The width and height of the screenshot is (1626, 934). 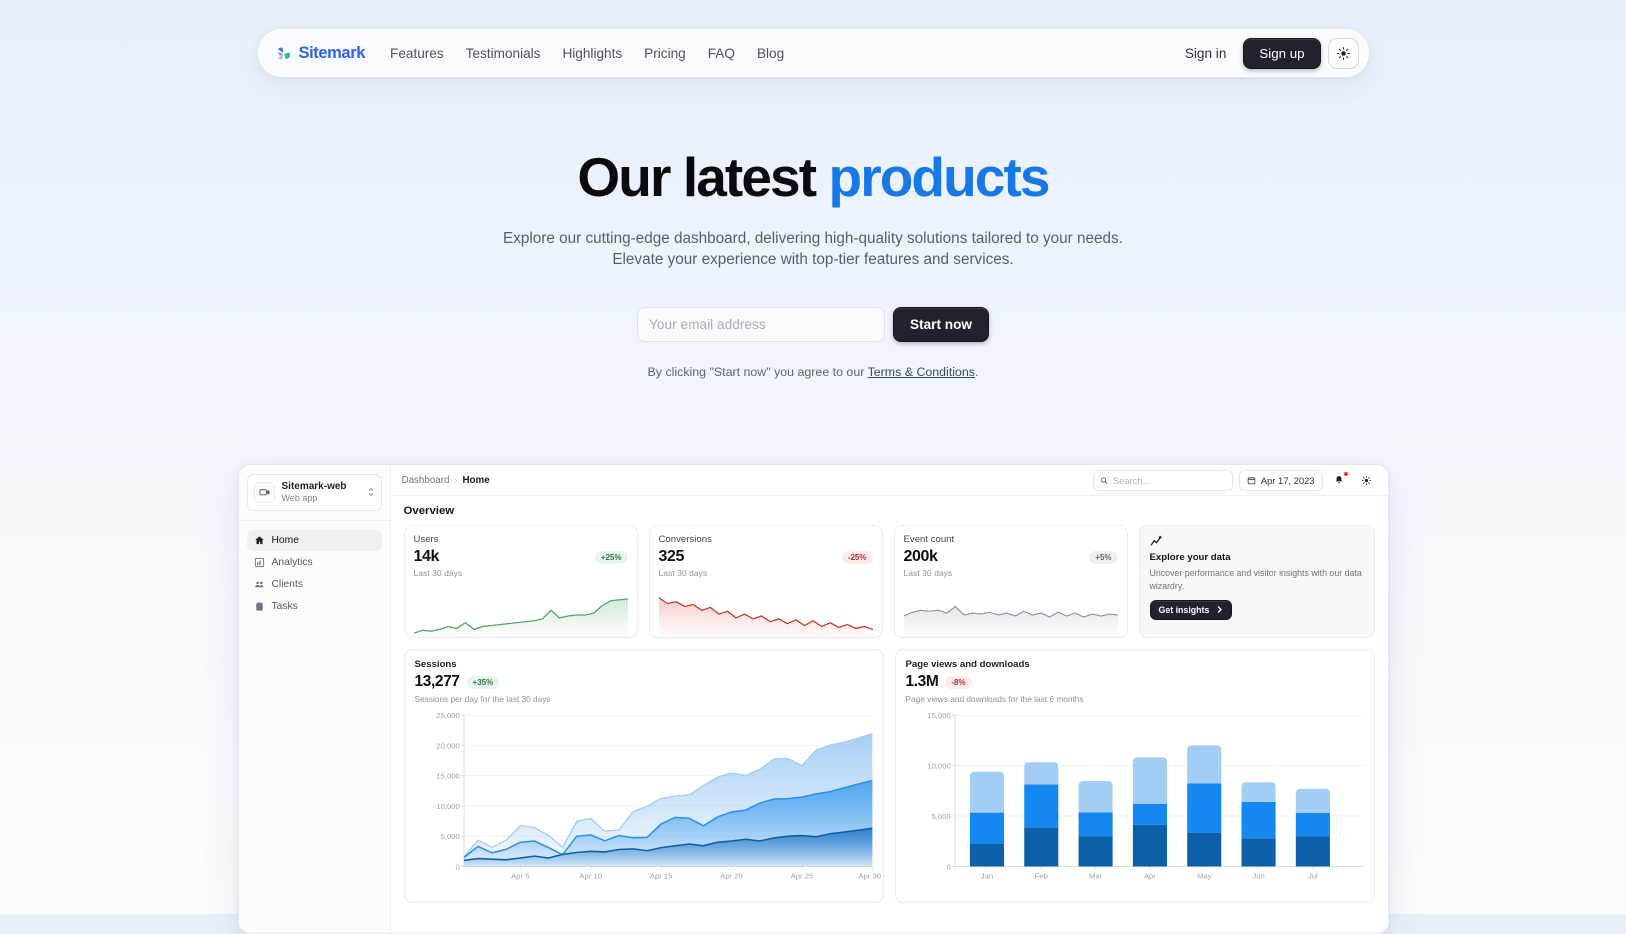 I want to click on email-field, so click(x=761, y=324).